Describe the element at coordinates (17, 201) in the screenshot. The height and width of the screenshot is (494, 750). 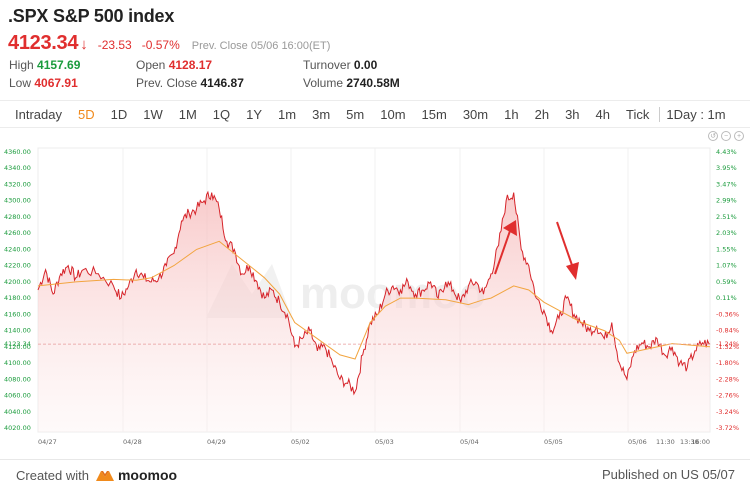
I see `y-tick-left: 4300.00` at that location.